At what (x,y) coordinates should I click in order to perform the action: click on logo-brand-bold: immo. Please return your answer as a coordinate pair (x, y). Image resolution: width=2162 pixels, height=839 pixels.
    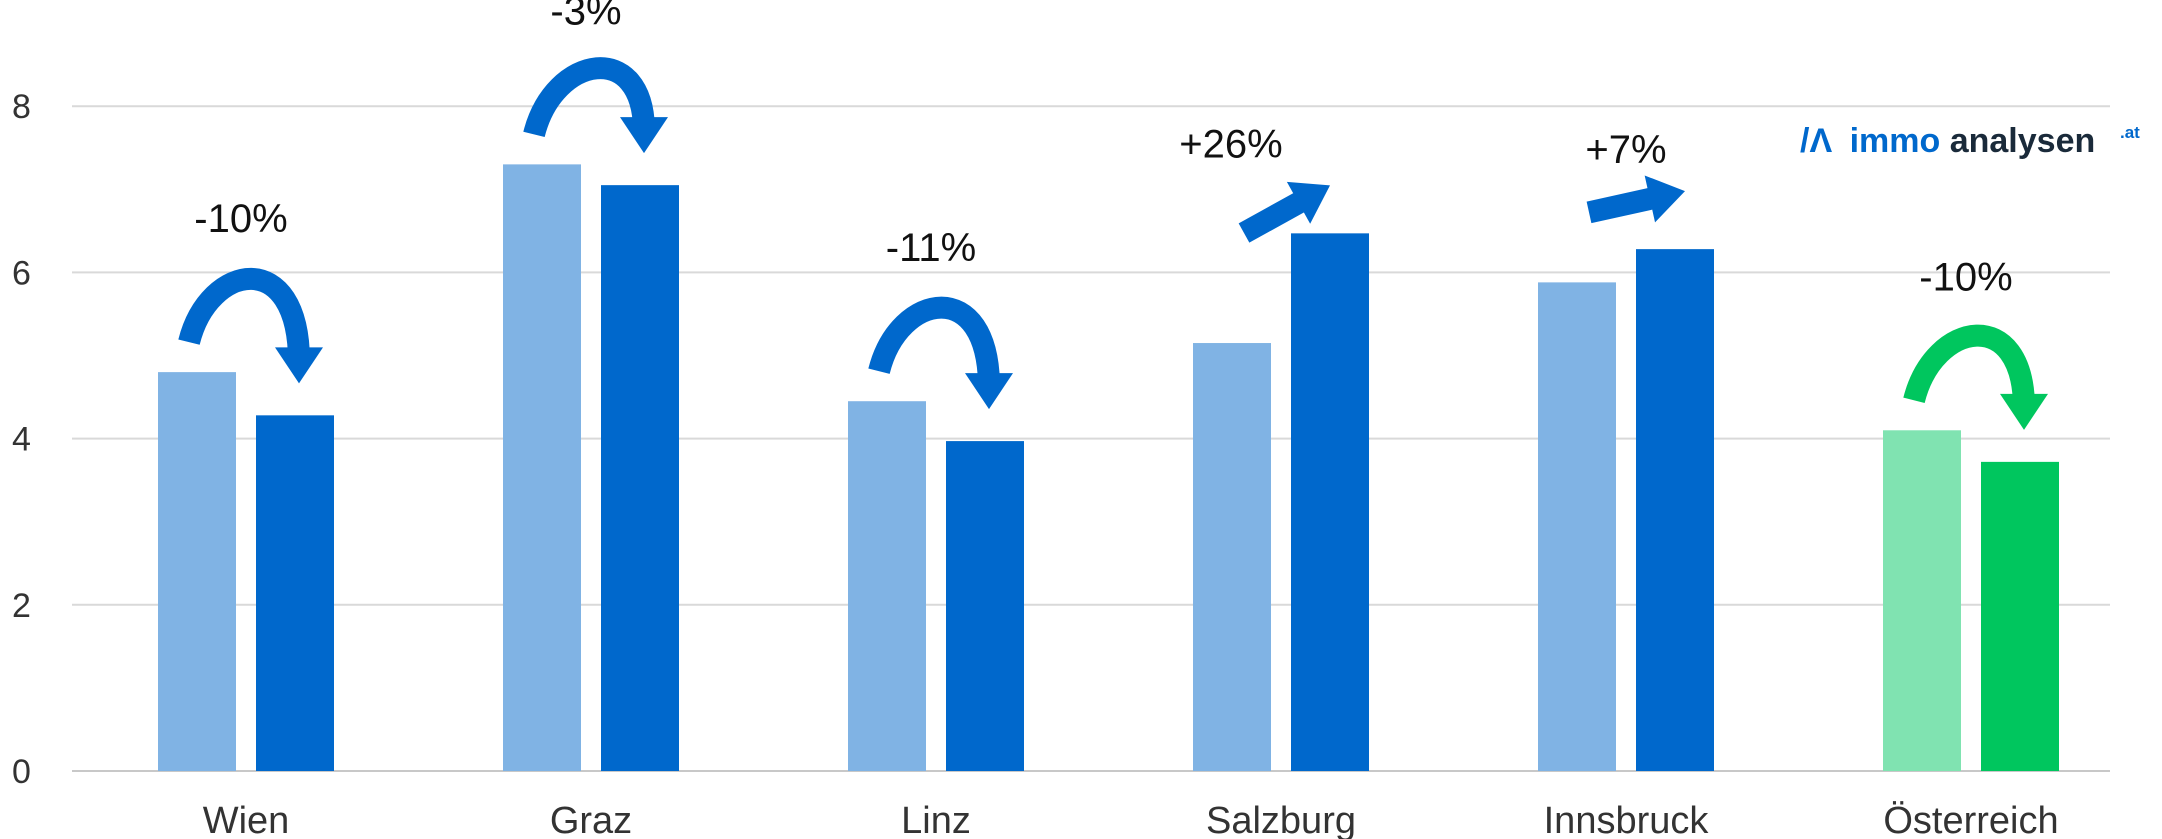
    Looking at the image, I should click on (1895, 141).